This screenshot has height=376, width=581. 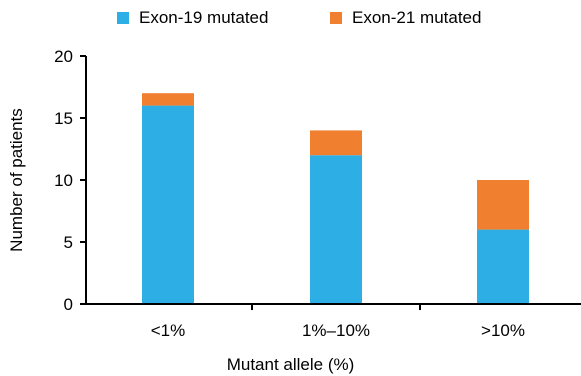 I want to click on legend-label-exon-21: Exon-21 mutated, so click(x=417, y=17).